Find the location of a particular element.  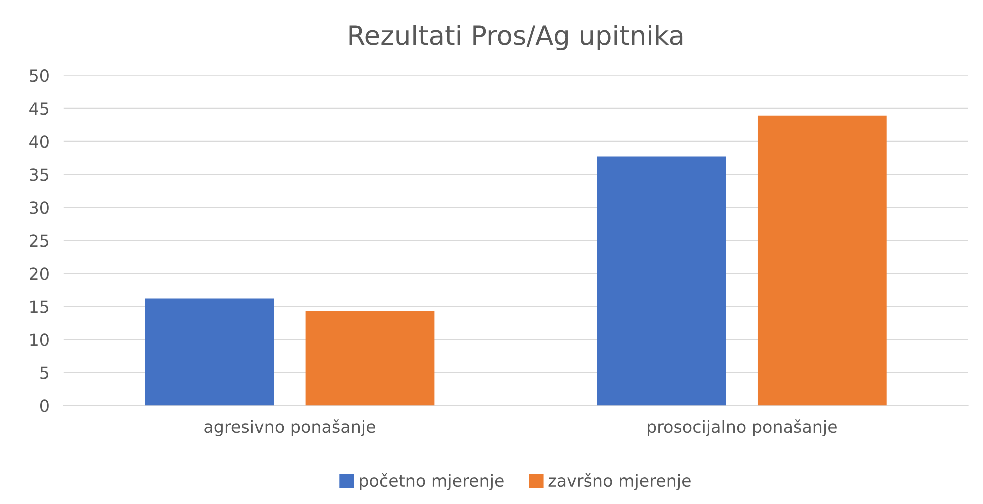

legend-label: početno mjerenje is located at coordinates (432, 482).